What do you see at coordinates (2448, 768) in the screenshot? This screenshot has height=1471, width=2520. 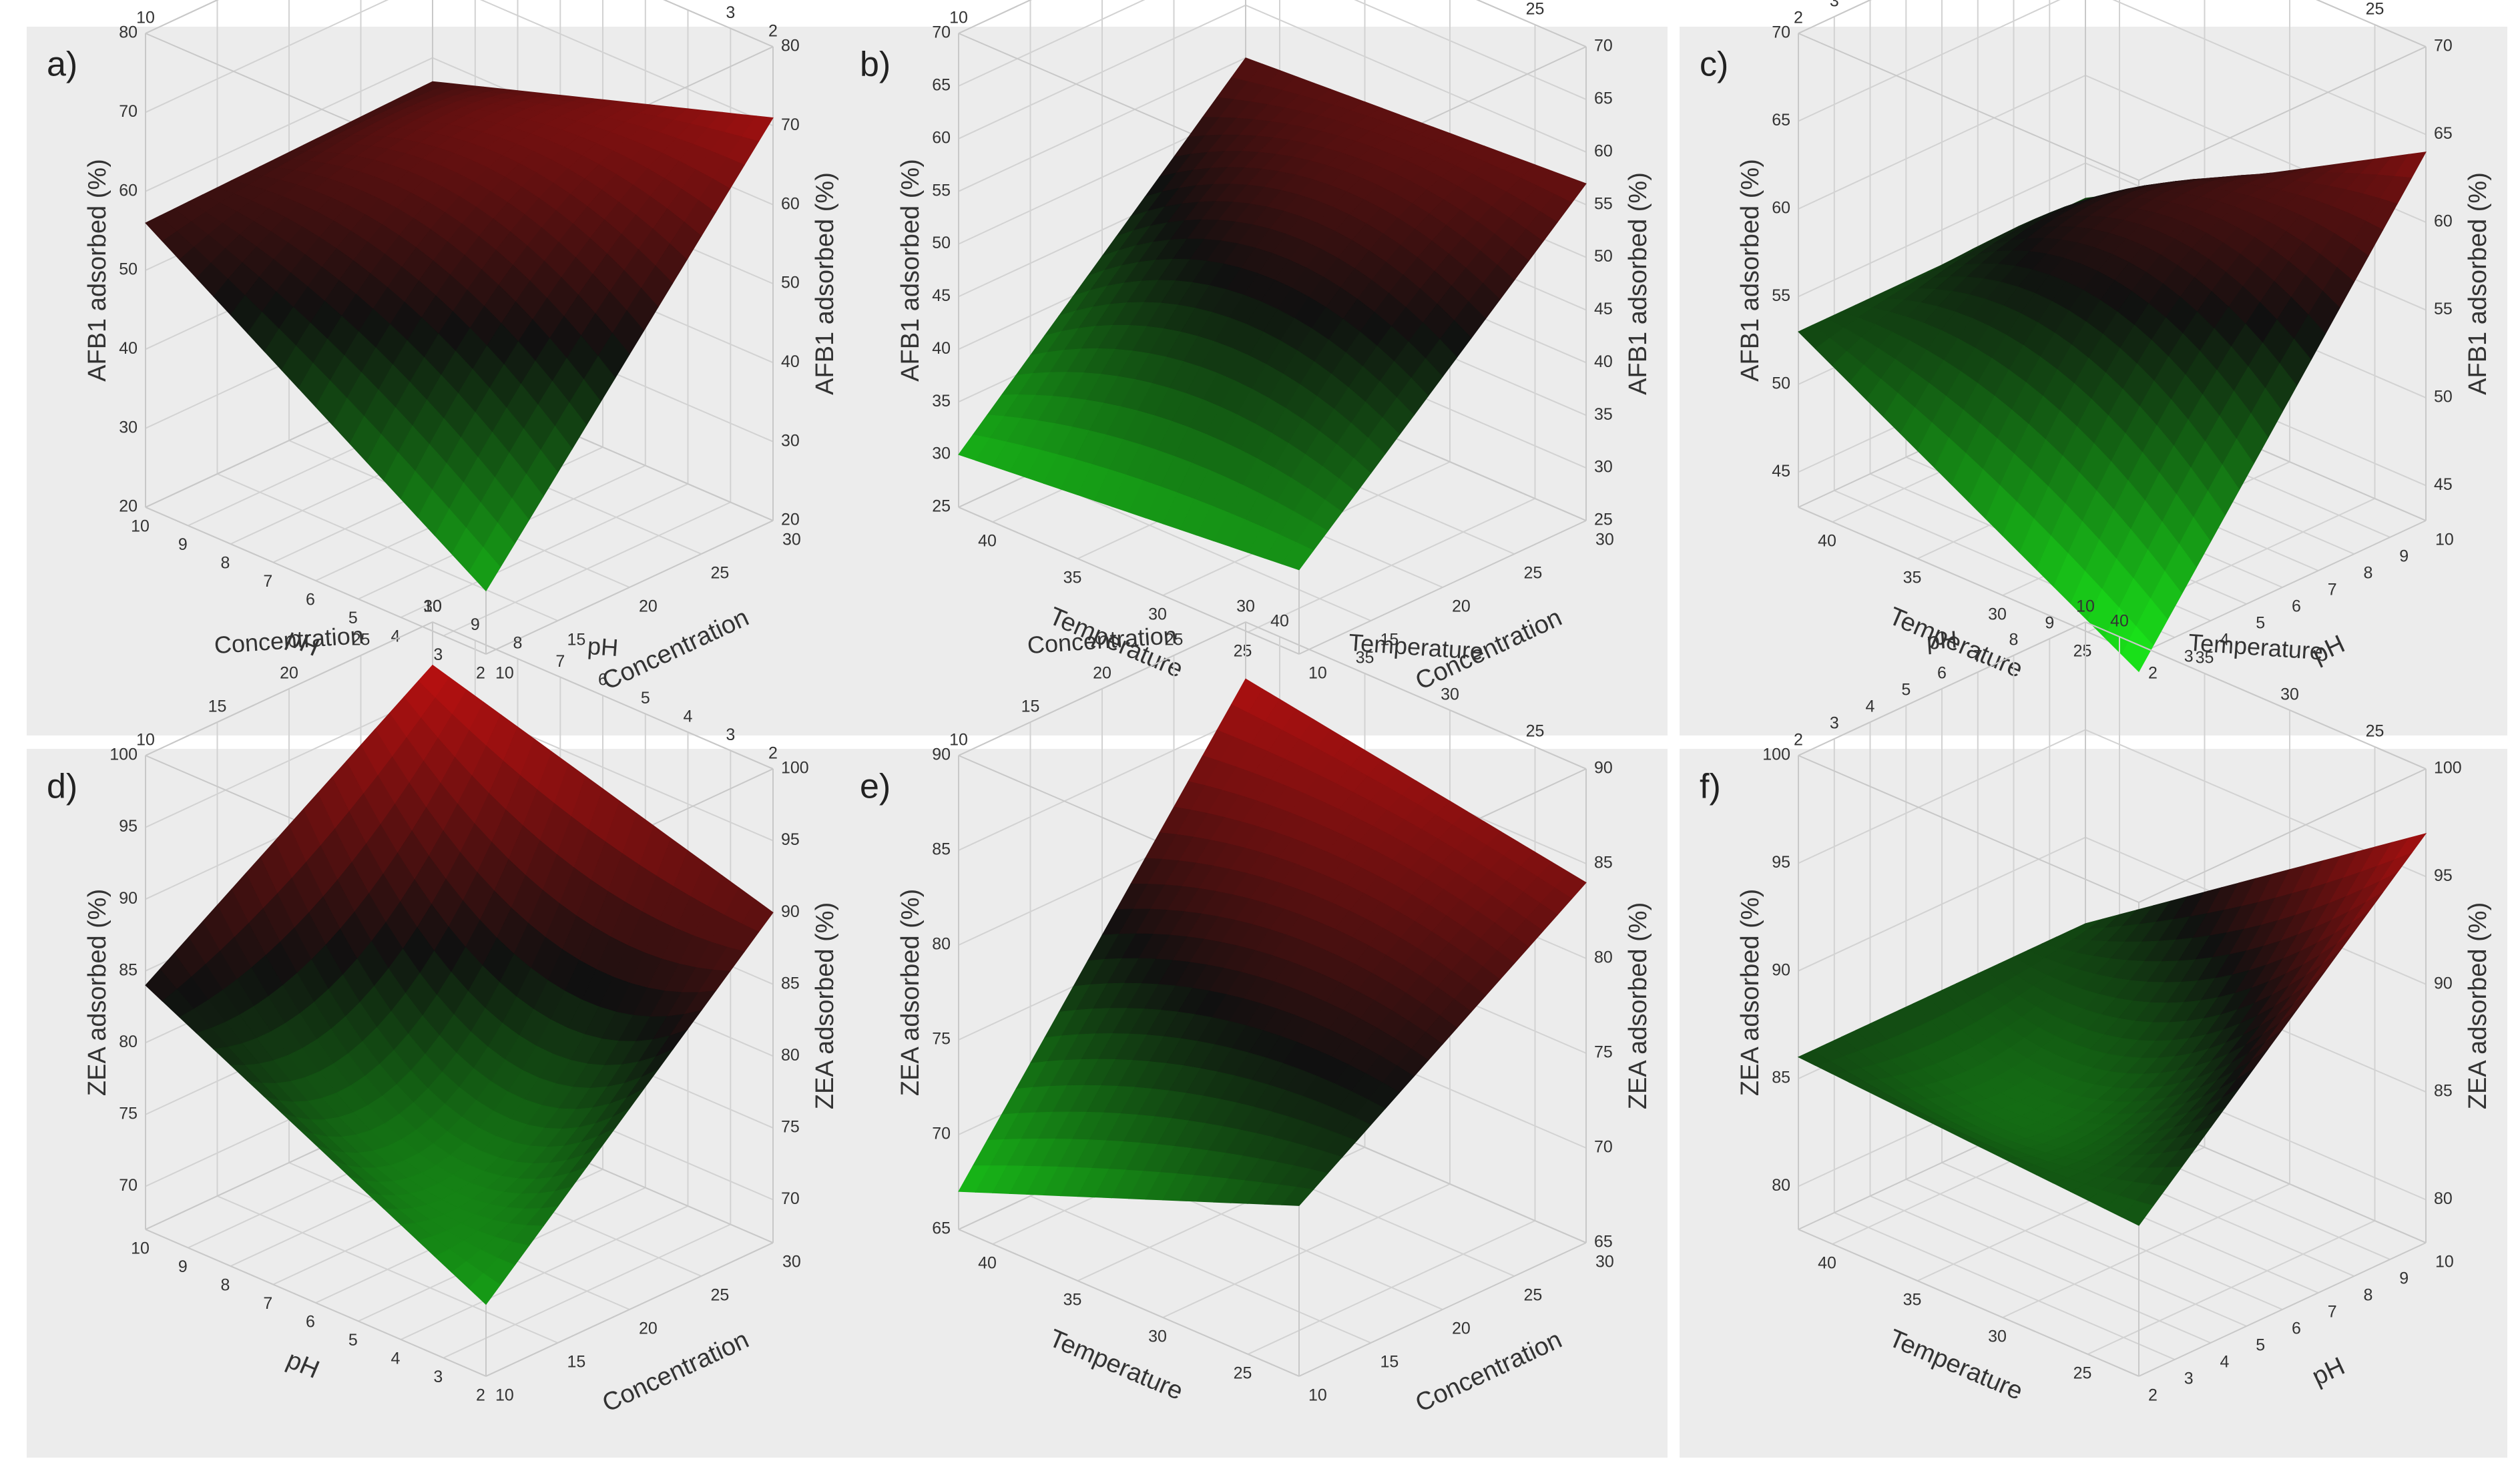 I see `z-tick-right: 100` at bounding box center [2448, 768].